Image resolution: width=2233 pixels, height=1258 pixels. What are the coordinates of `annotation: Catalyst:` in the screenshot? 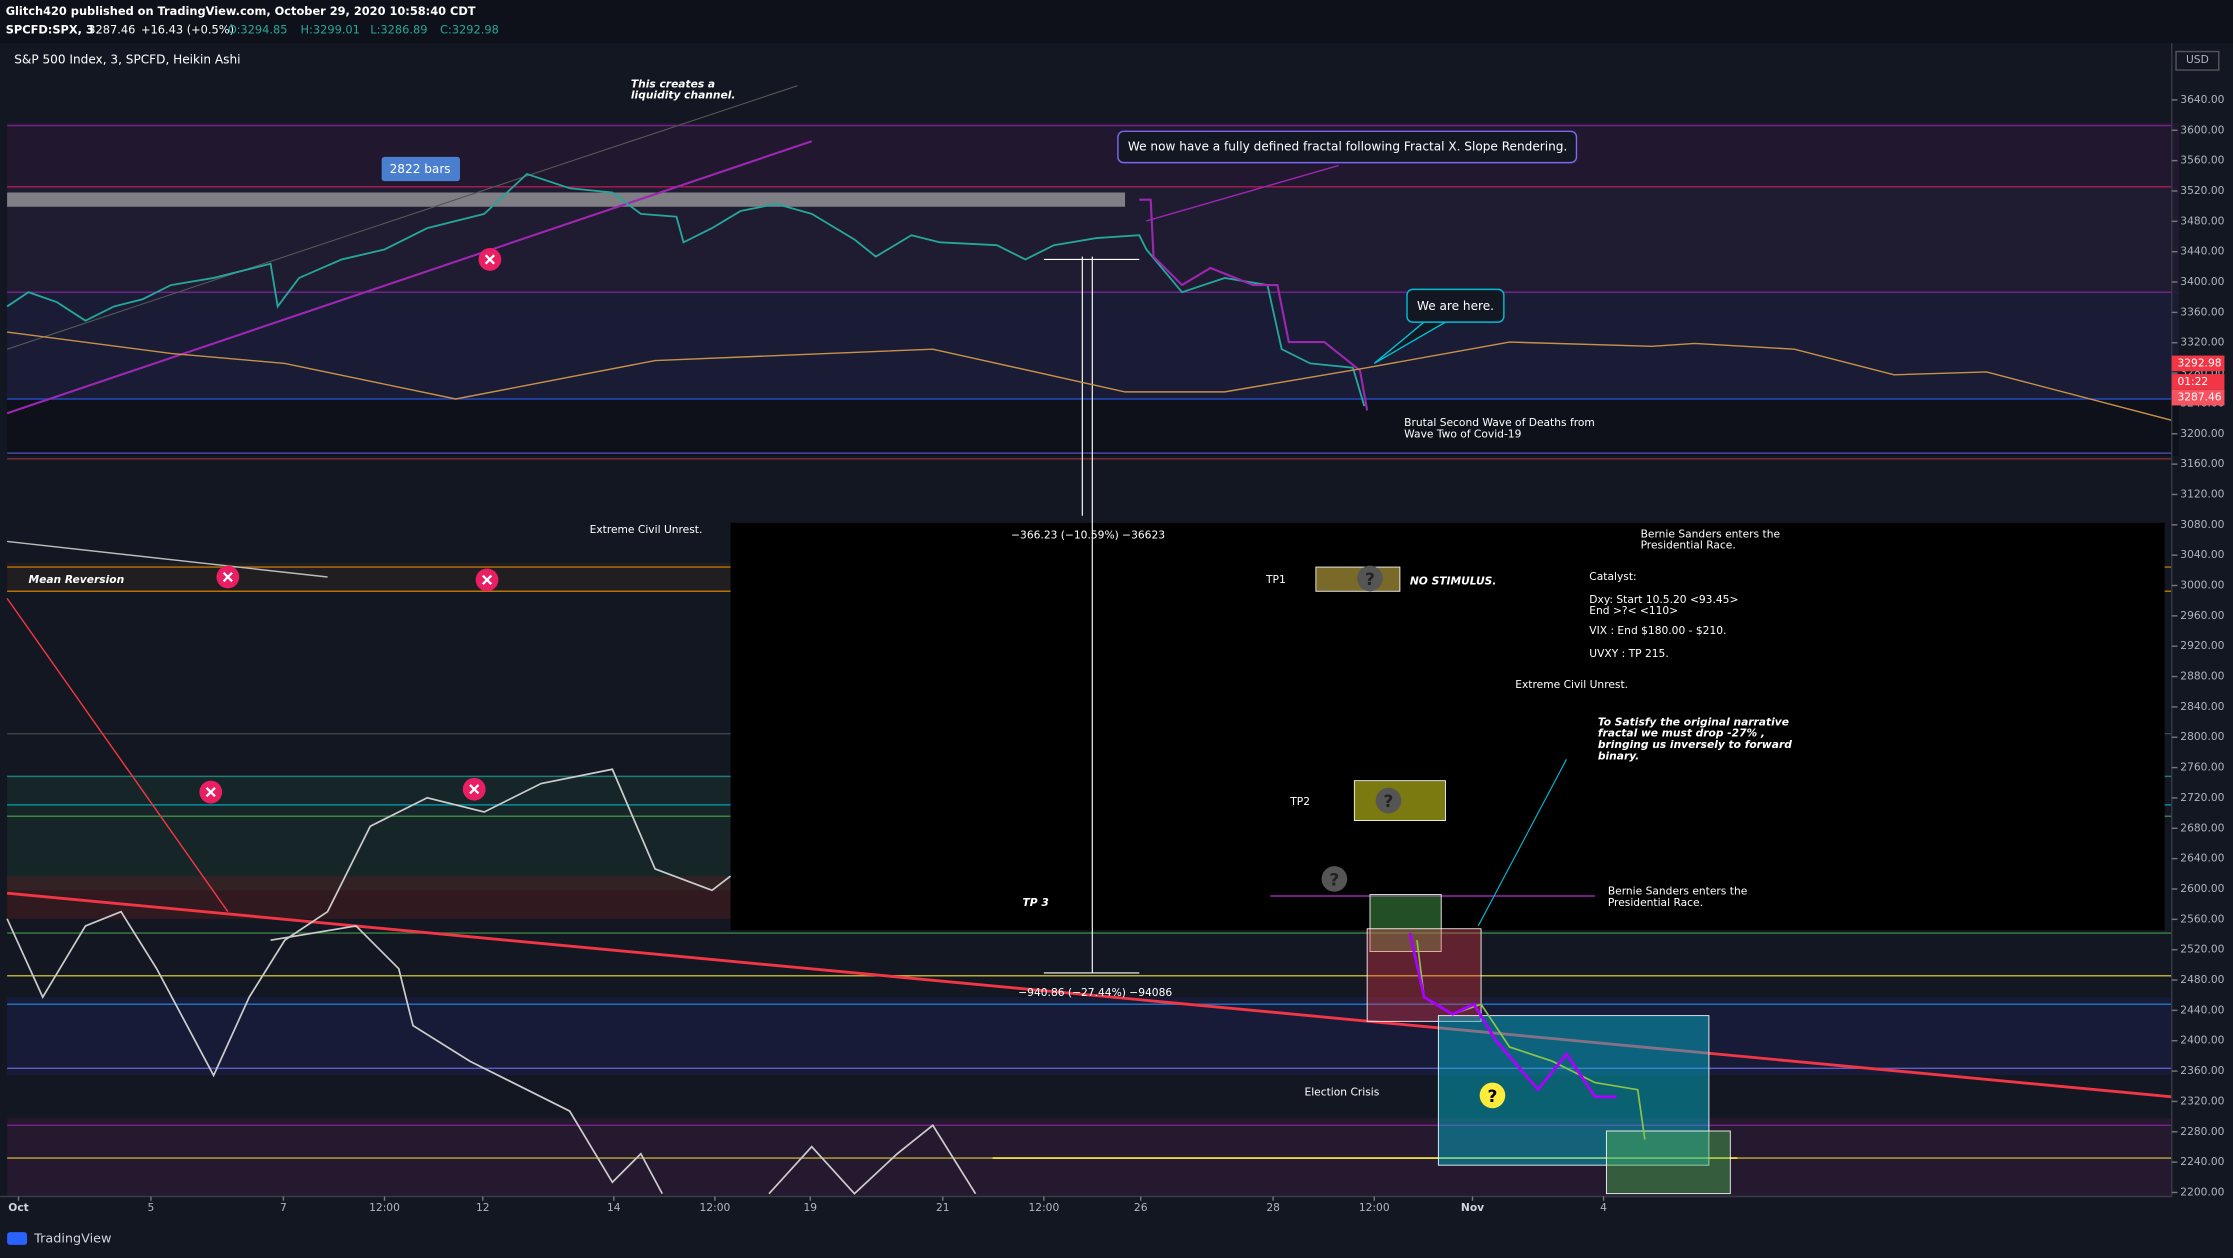 It's located at (1612, 576).